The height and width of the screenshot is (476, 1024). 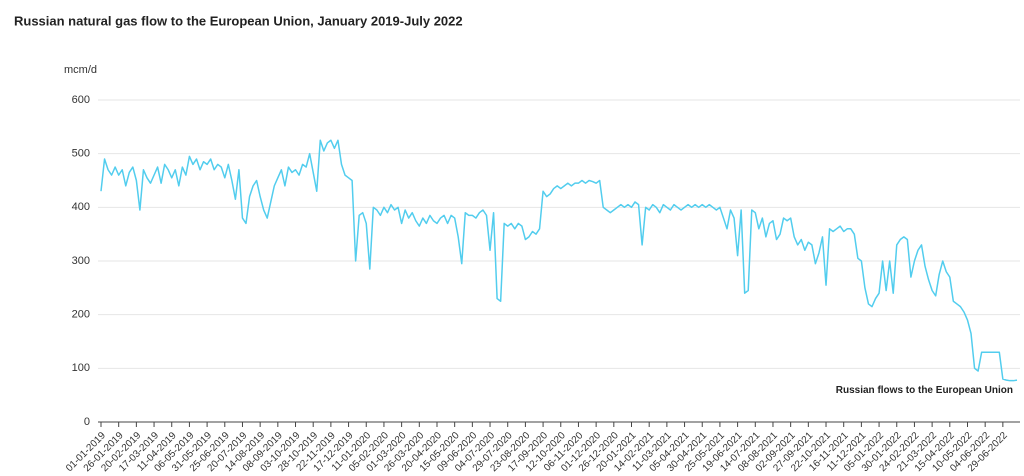 I want to click on y-unit: mcm/d, so click(x=80, y=70).